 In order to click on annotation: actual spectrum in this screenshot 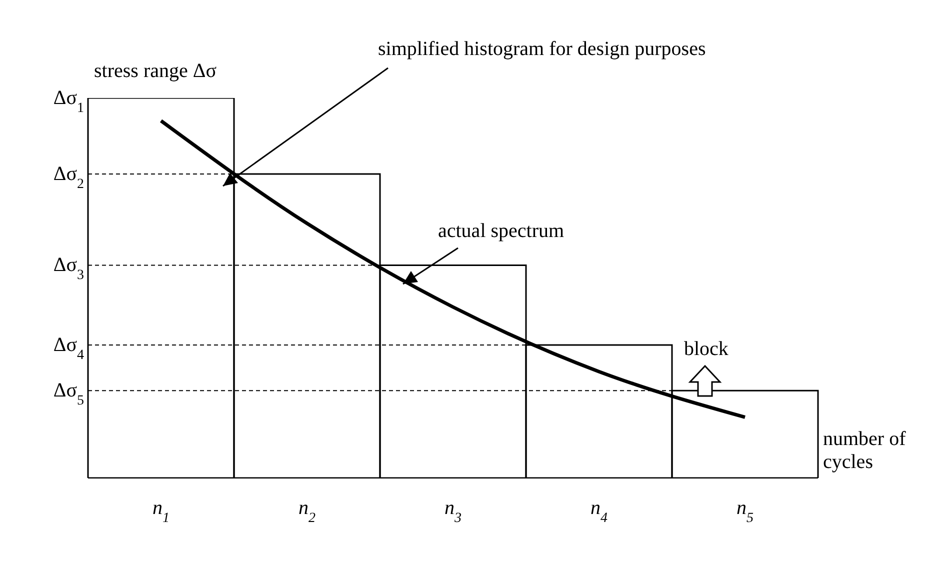, I will do `click(501, 231)`.